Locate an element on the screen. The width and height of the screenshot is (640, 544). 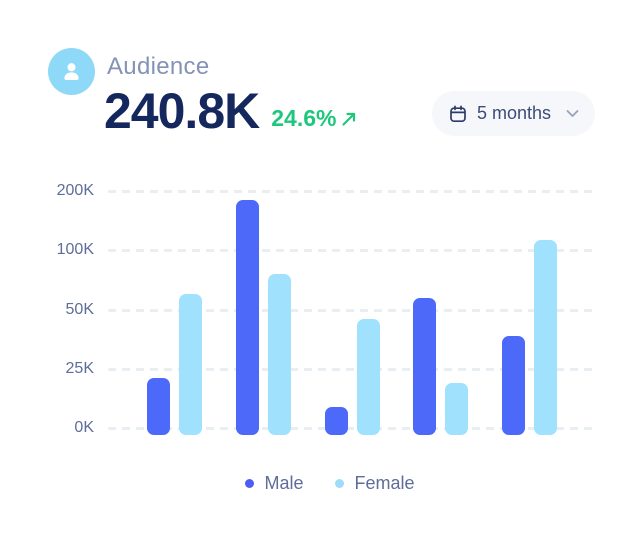
y-tick-label: 0K is located at coordinates (84, 427).